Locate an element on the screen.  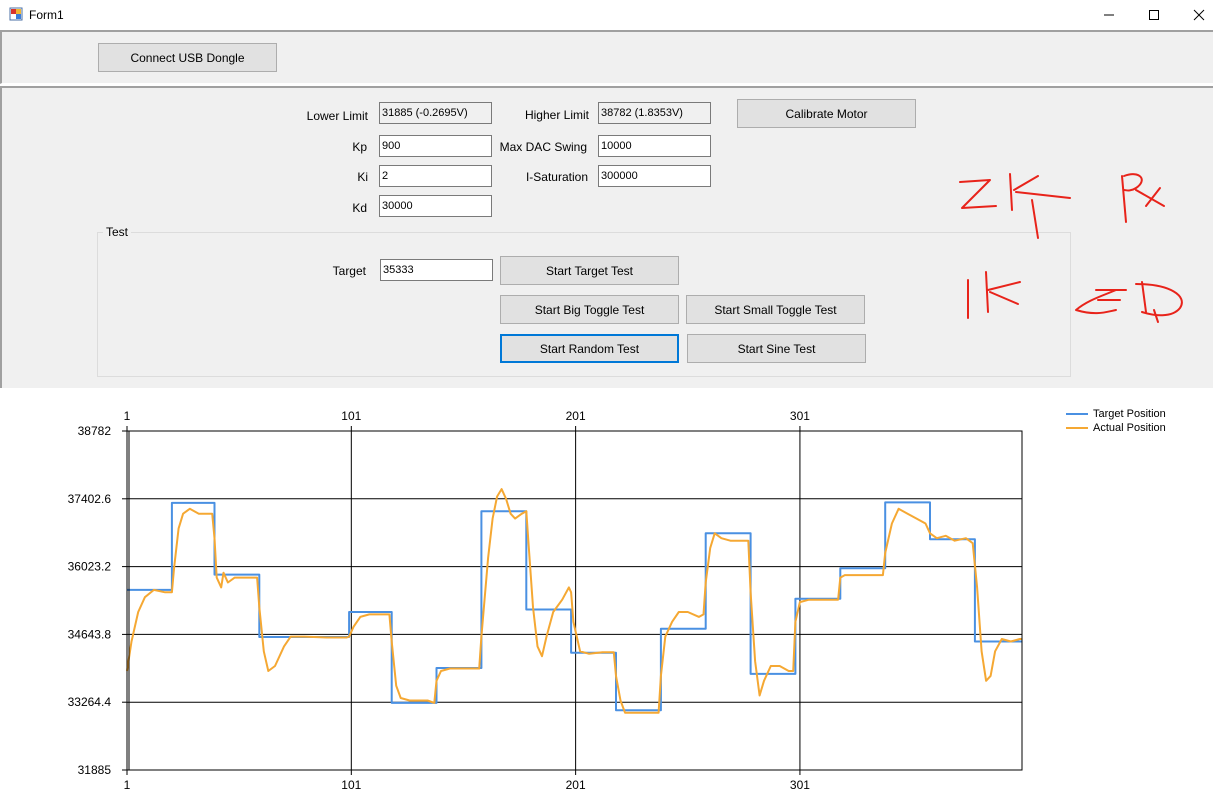
kd-label: Kd is located at coordinates (359, 208).